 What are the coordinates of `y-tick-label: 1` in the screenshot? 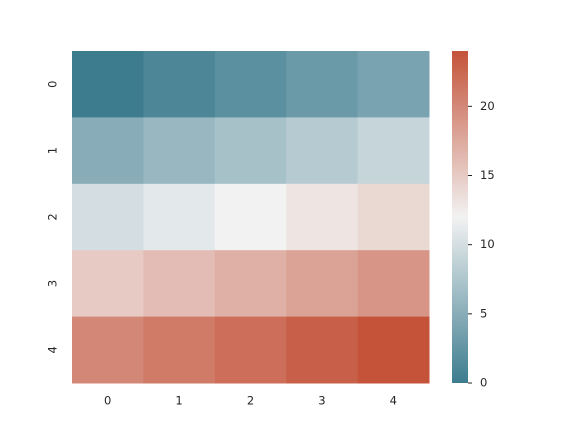 It's located at (53, 150).